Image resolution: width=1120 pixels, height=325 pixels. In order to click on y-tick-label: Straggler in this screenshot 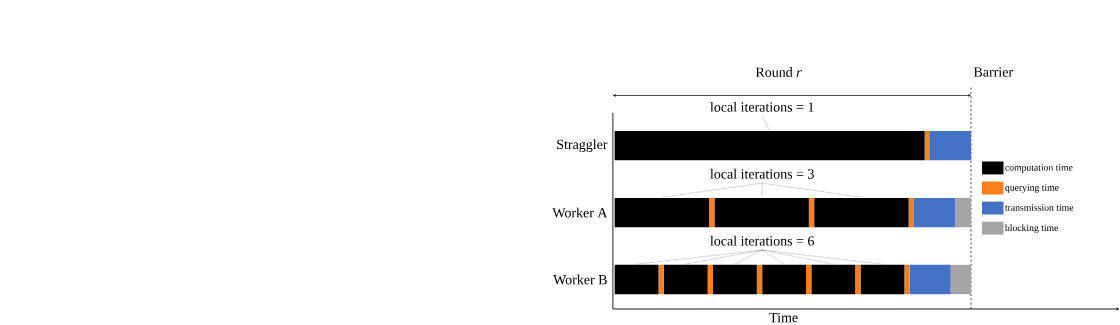, I will do `click(582, 146)`.